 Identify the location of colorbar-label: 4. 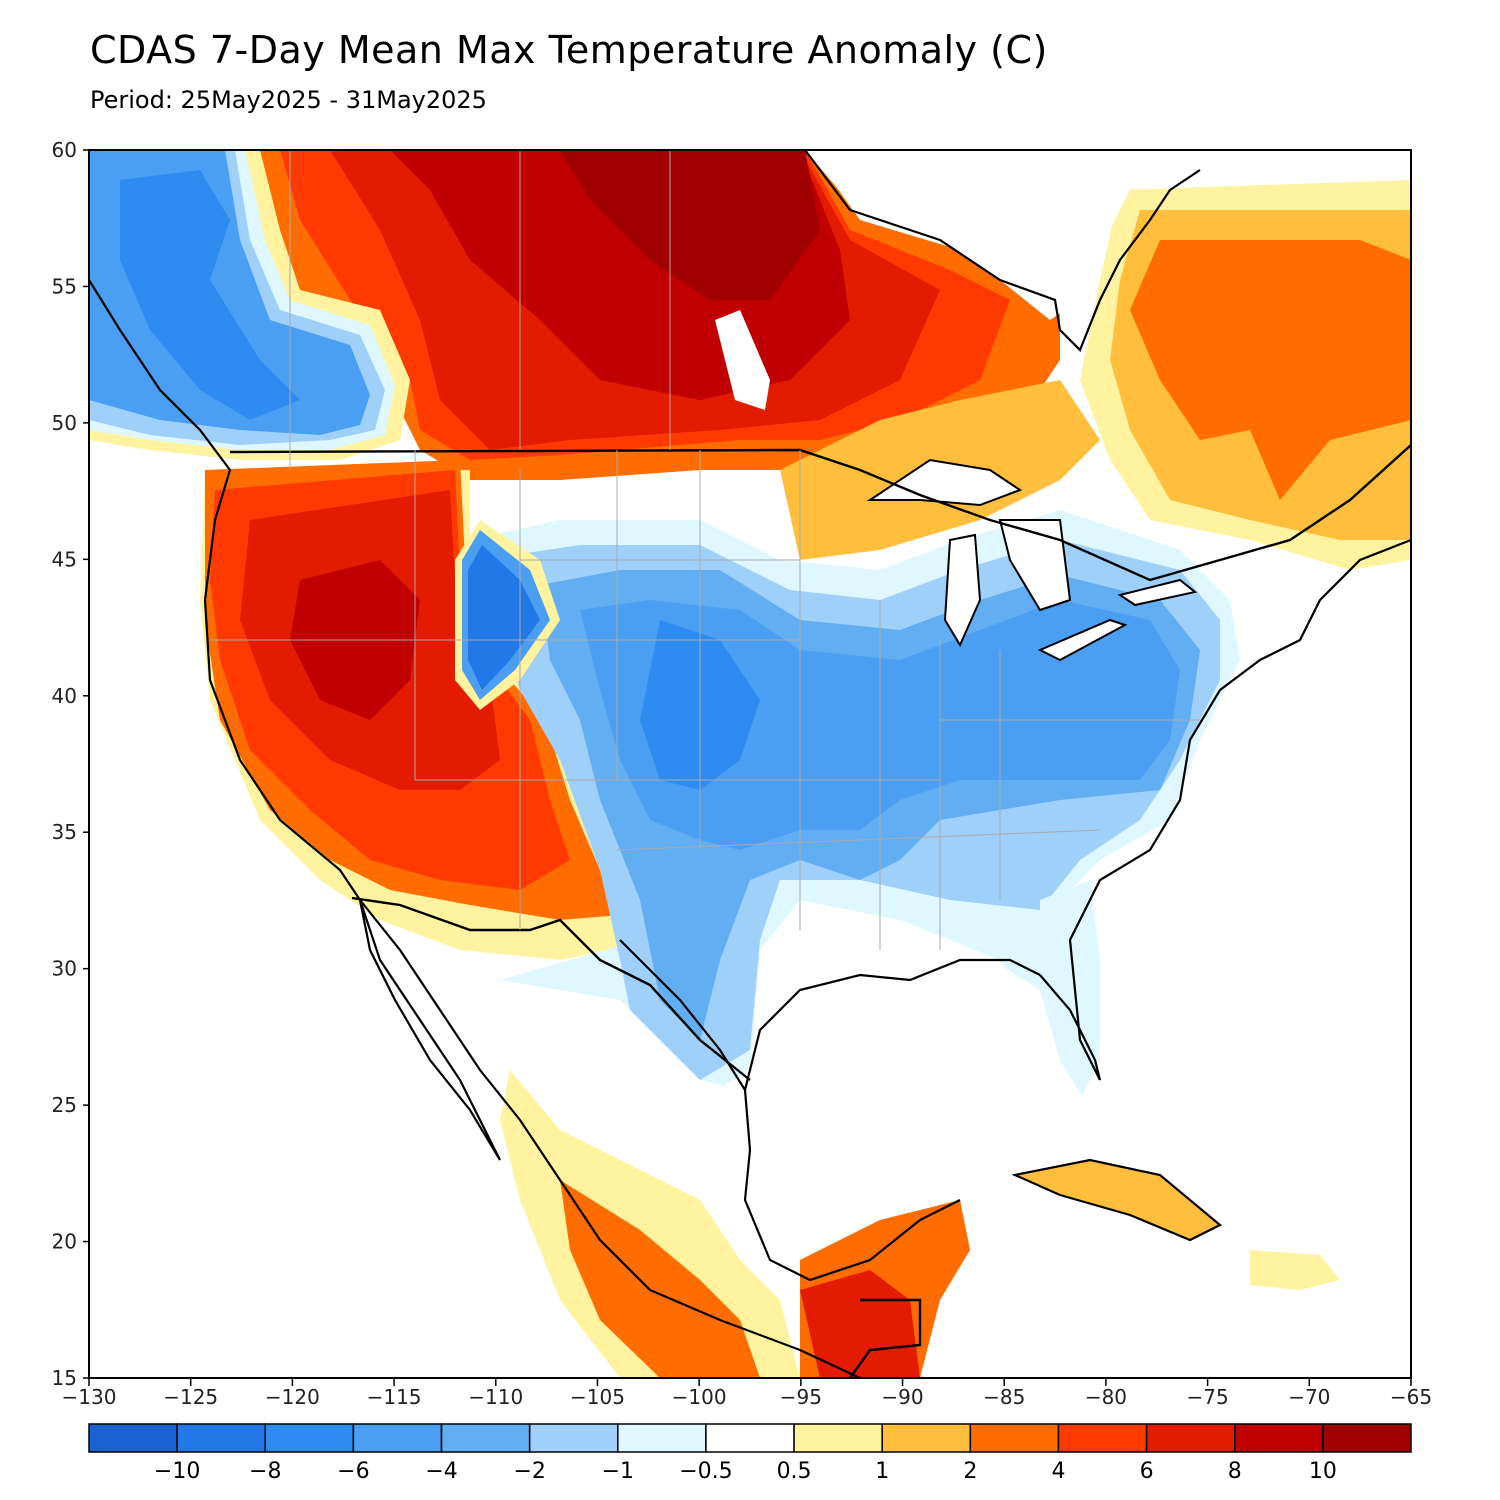
(1058, 1471).